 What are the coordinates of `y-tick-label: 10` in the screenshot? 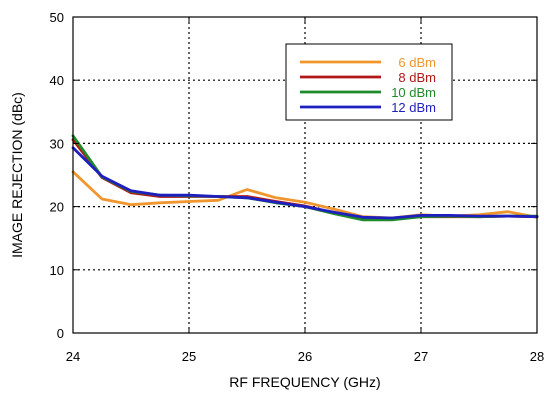 It's located at (57, 270).